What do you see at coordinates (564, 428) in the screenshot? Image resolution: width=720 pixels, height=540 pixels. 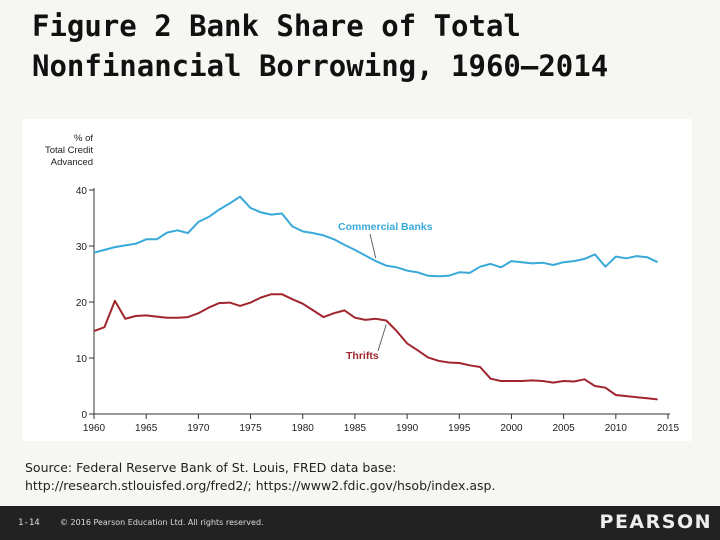 I see `x-tick-label: 2005` at bounding box center [564, 428].